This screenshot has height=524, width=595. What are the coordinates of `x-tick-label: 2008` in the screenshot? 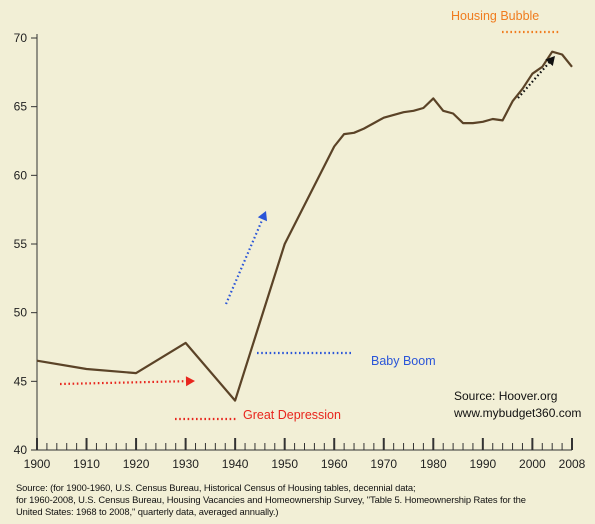 It's located at (572, 464).